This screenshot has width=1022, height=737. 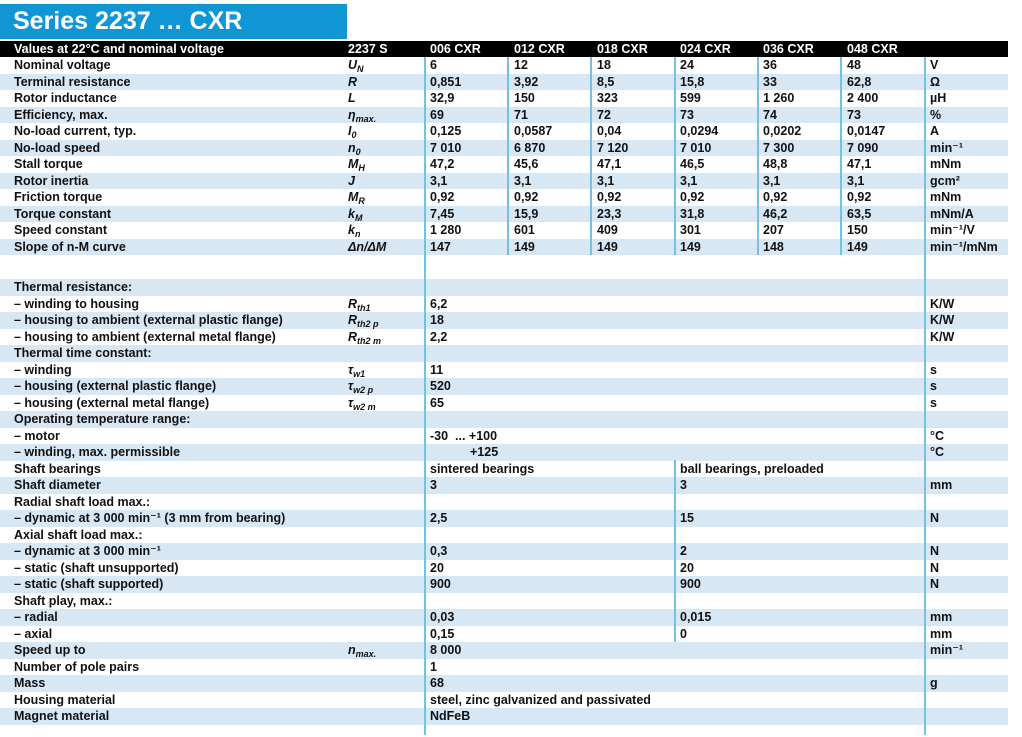 I want to click on spec-row: Rotor inertia J 3,1 3,1 3,1 3,1 3,1 3,1 gcm², so click(x=504, y=180).